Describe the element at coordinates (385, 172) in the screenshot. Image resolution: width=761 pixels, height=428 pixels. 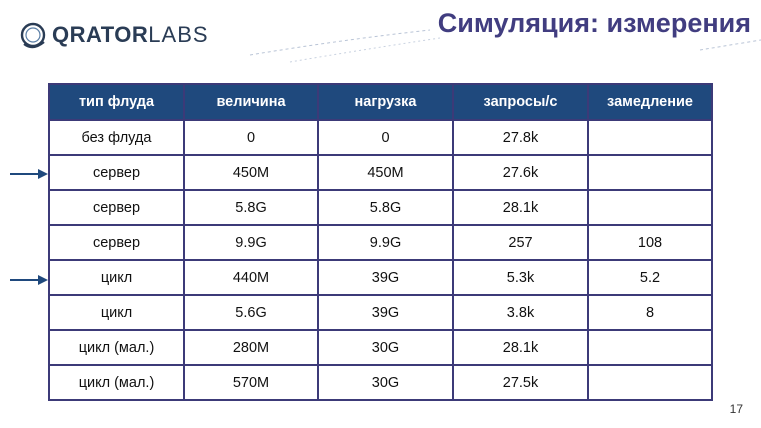
I see `cell-load: 450M` at that location.